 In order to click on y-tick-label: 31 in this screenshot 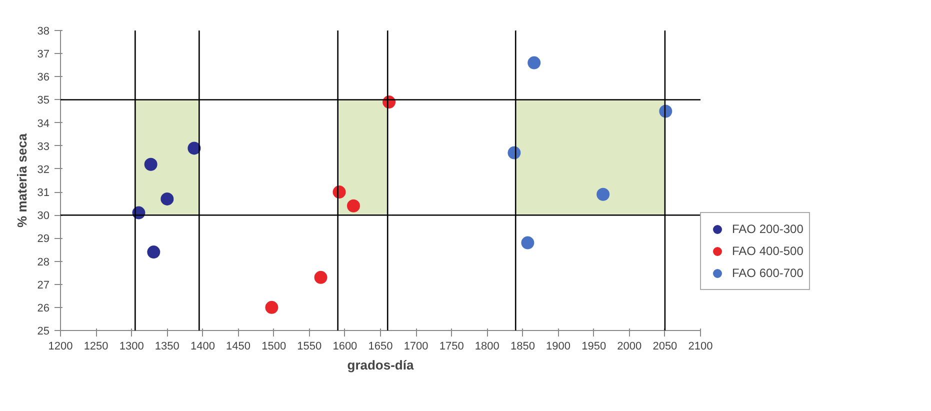, I will do `click(43, 193)`.